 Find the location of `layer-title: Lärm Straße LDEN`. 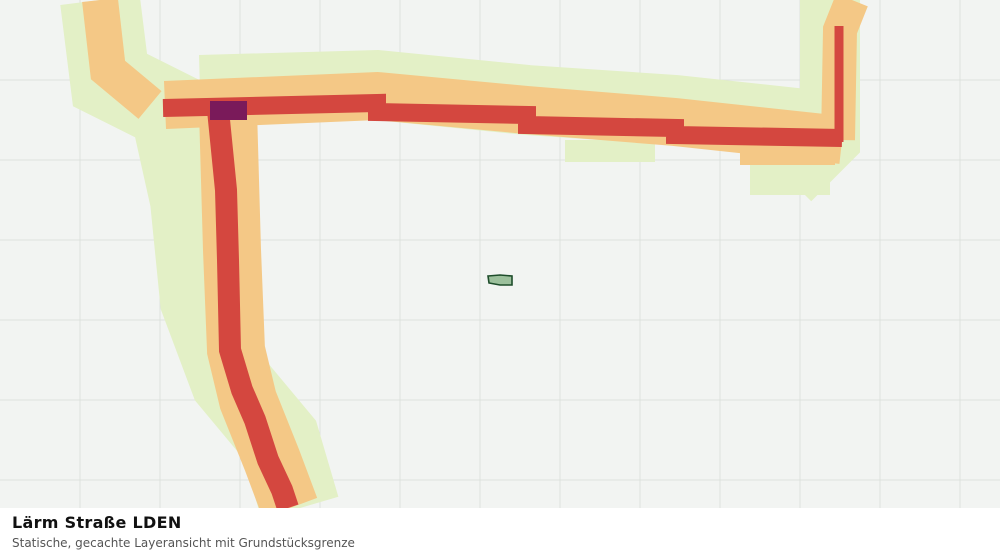

layer-title: Lärm Straße LDEN is located at coordinates (97, 522).